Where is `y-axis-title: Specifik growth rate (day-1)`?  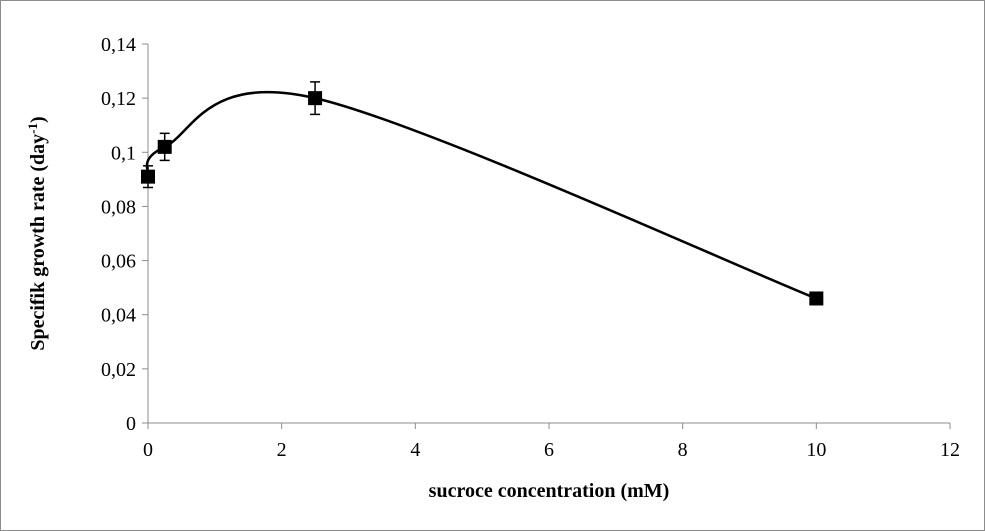
y-axis-title: Specifik growth rate (day-1) is located at coordinates (37, 233).